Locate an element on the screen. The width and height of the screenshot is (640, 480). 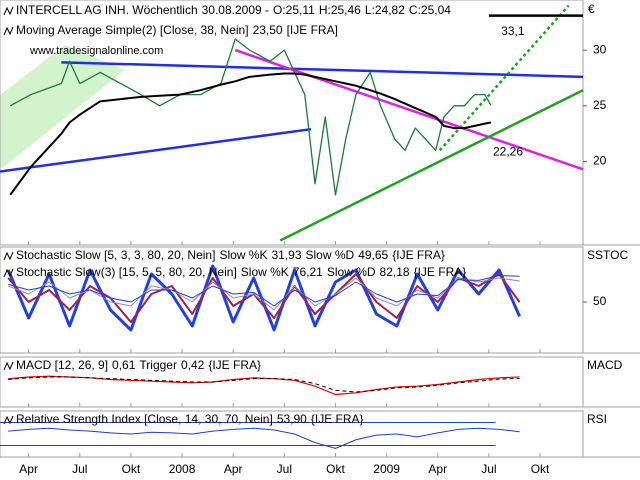
legend-text: [IJE FRA] is located at coordinates (312, 30).